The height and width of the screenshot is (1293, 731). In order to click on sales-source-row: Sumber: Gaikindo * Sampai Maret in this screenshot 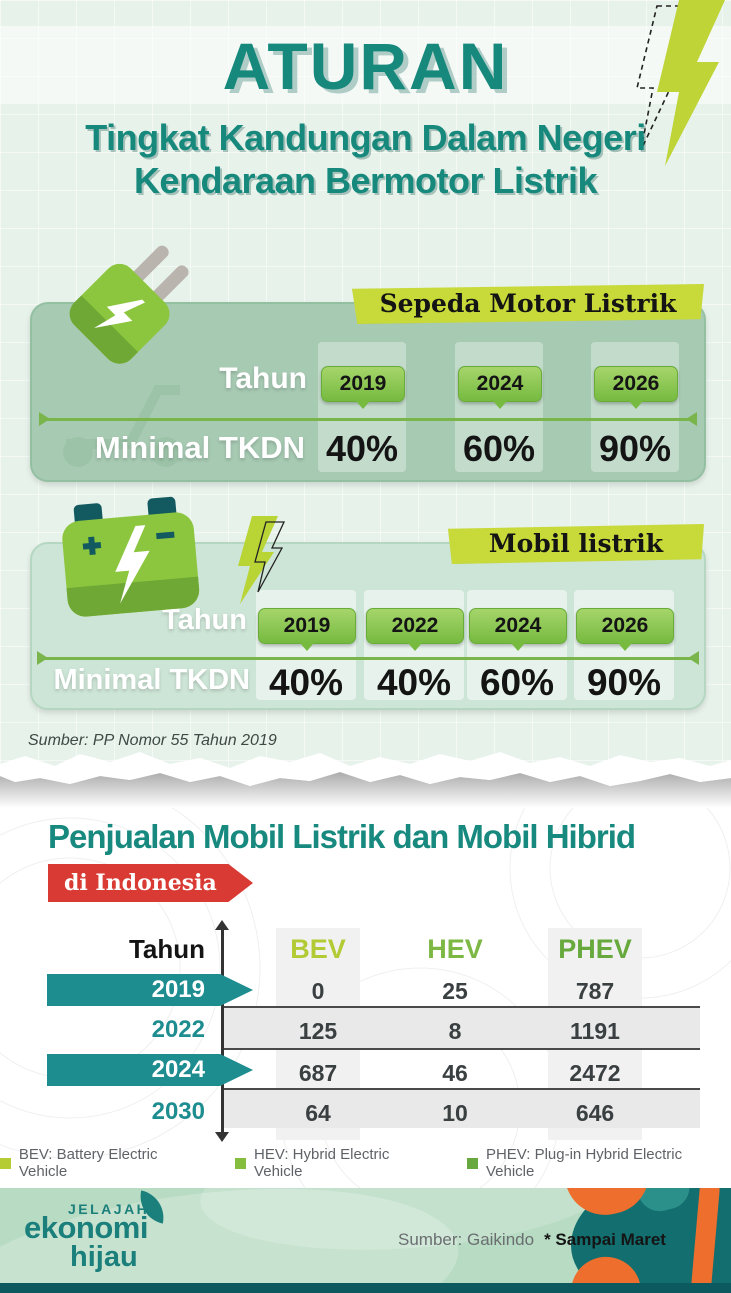, I will do `click(532, 1240)`.